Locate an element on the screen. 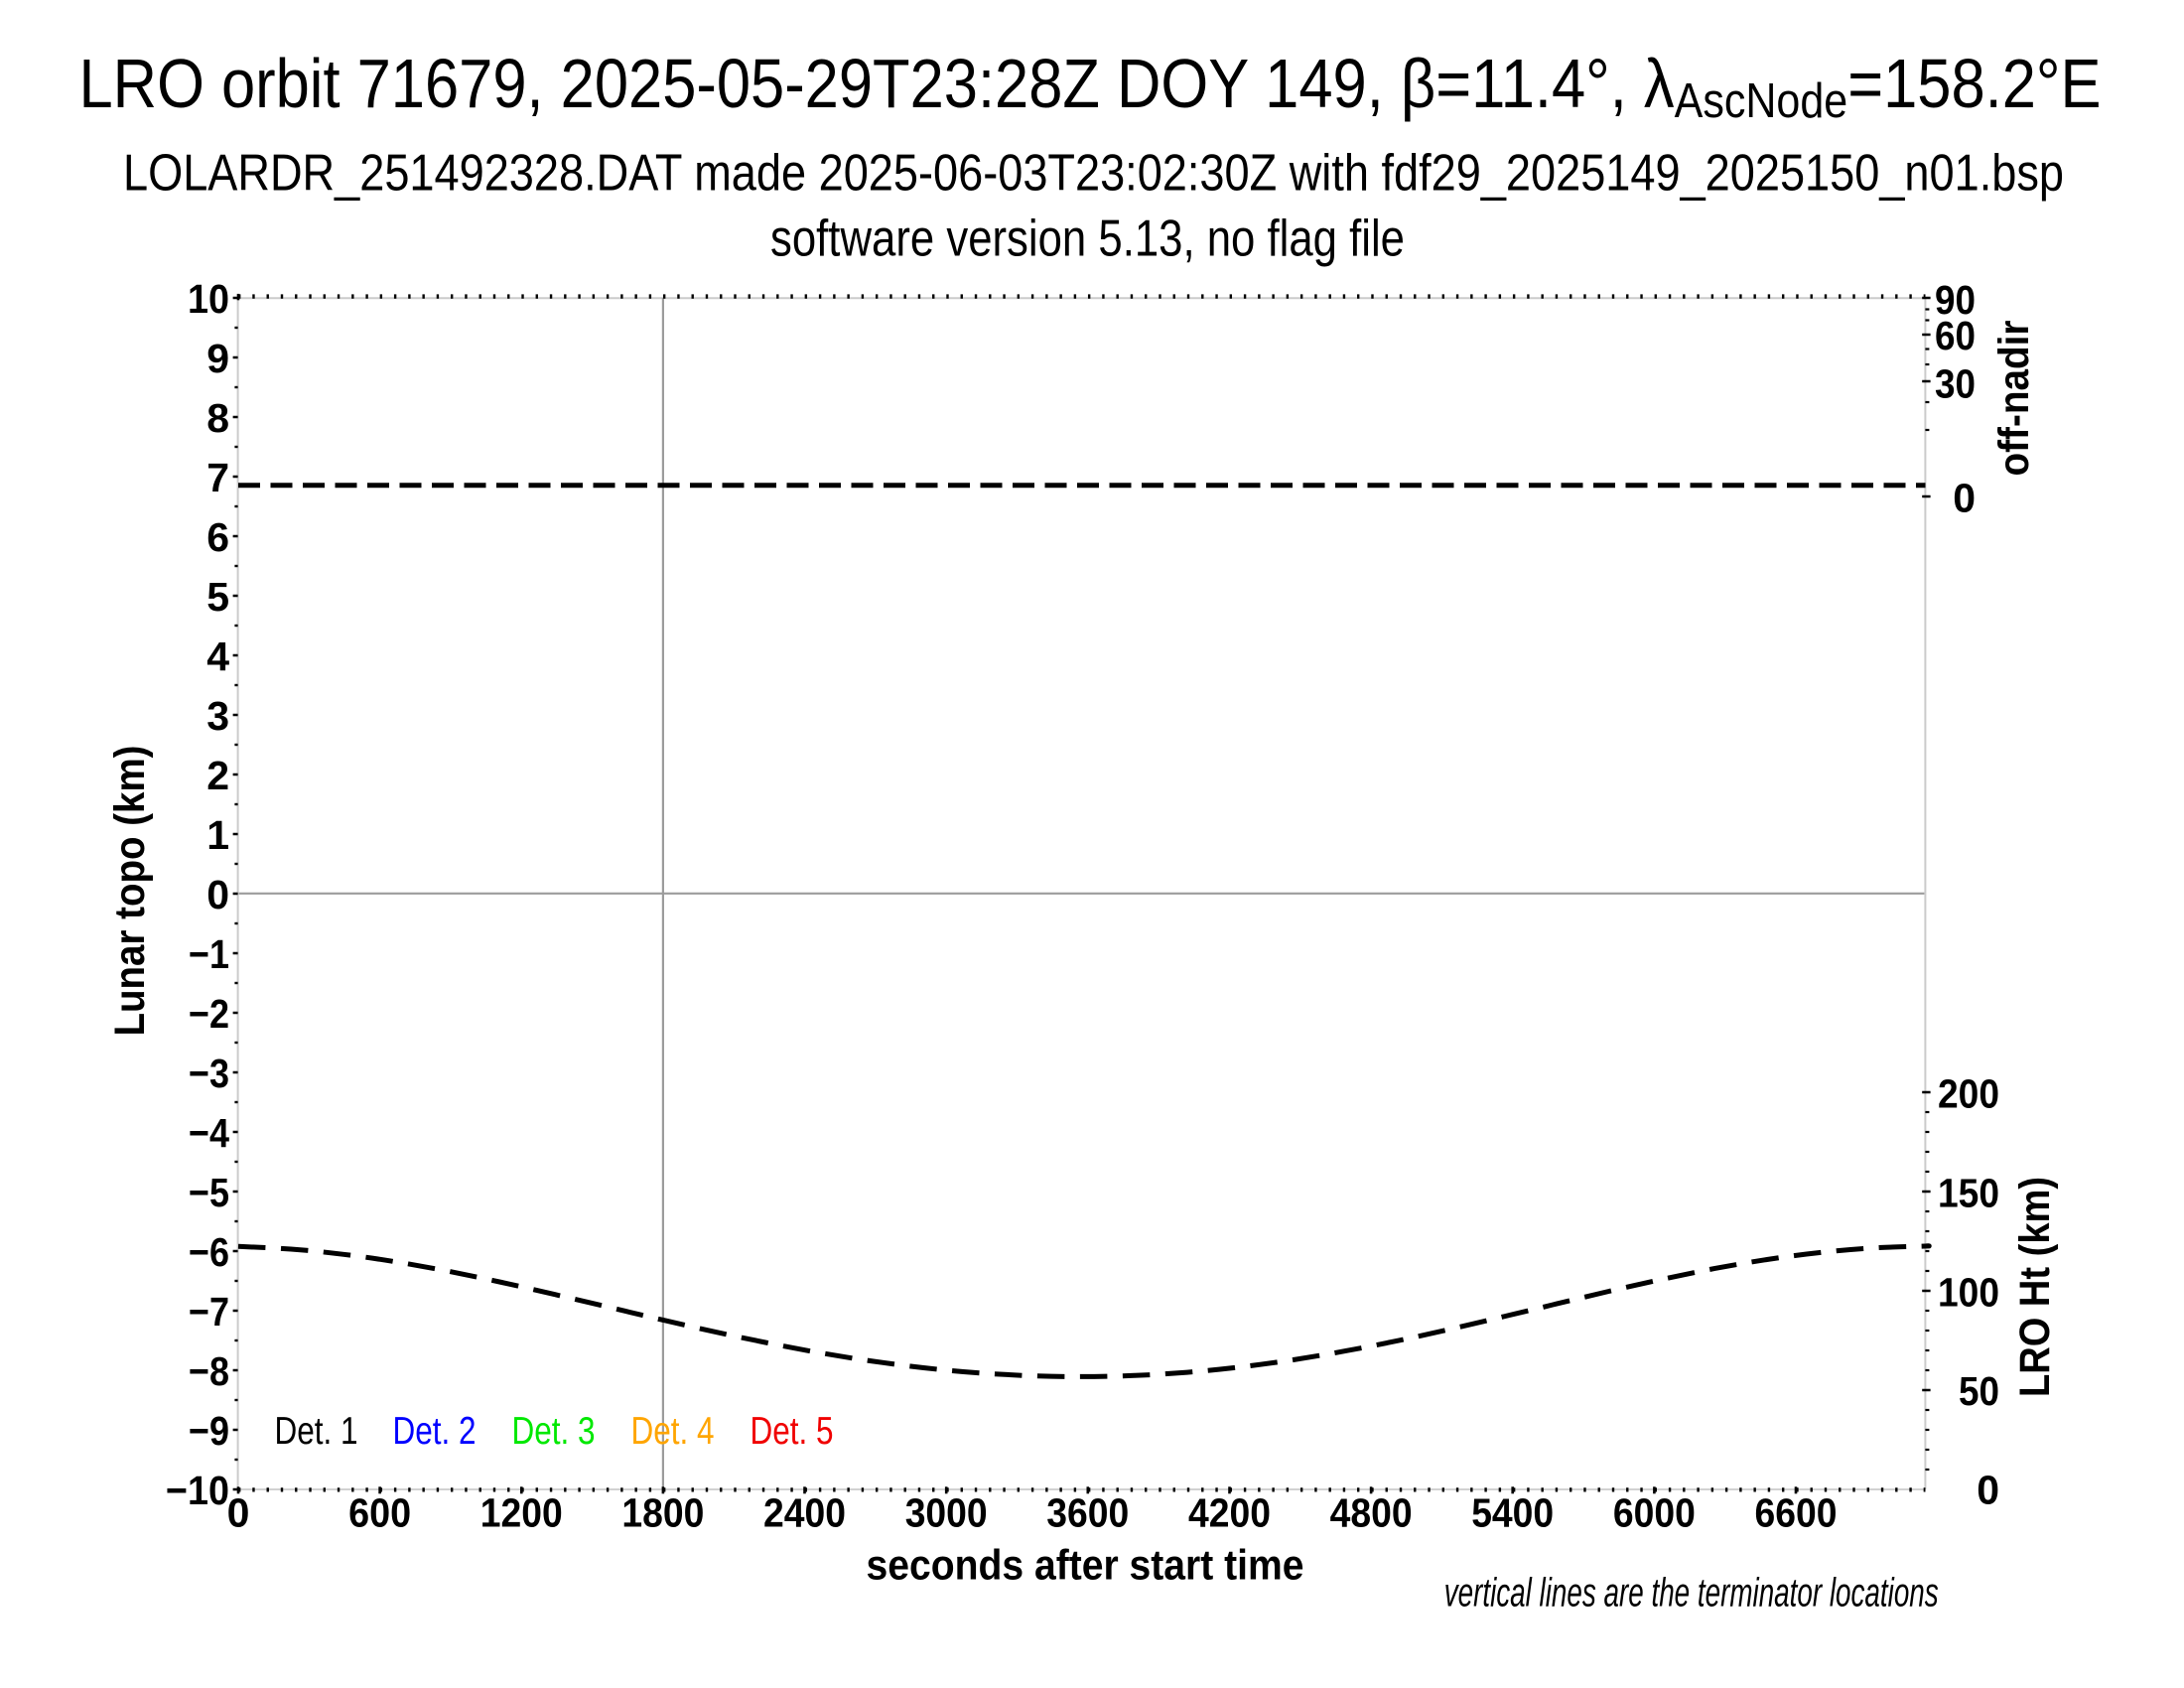 The width and height of the screenshot is (2184, 1688). svg-text: −6 is located at coordinates (209, 1252).